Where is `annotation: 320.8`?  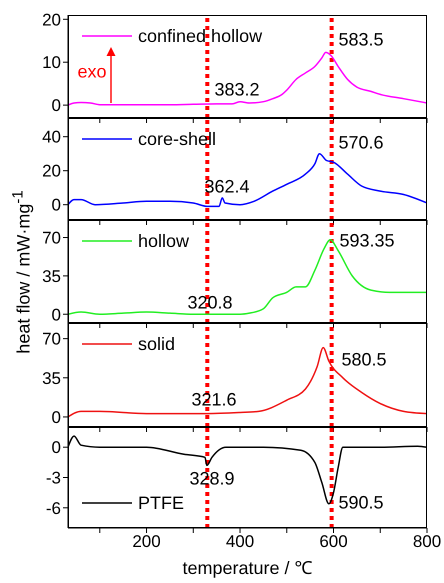 annotation: 320.8 is located at coordinates (210, 303).